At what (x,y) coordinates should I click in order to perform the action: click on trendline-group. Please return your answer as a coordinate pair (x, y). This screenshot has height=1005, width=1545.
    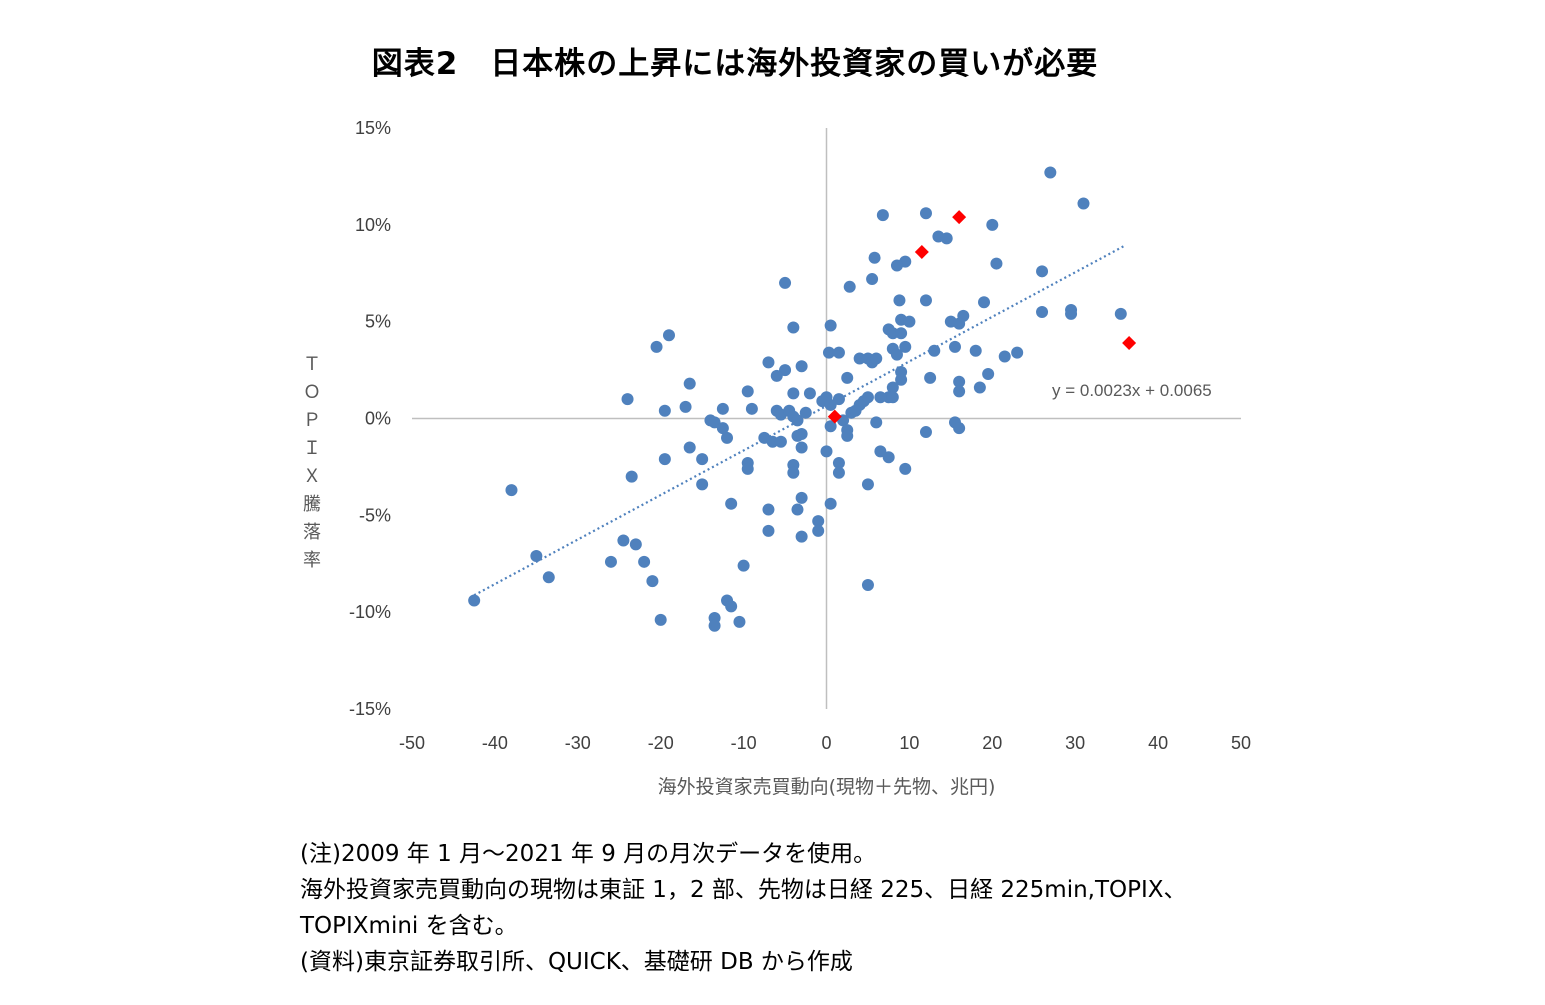
    Looking at the image, I should click on (799, 420).